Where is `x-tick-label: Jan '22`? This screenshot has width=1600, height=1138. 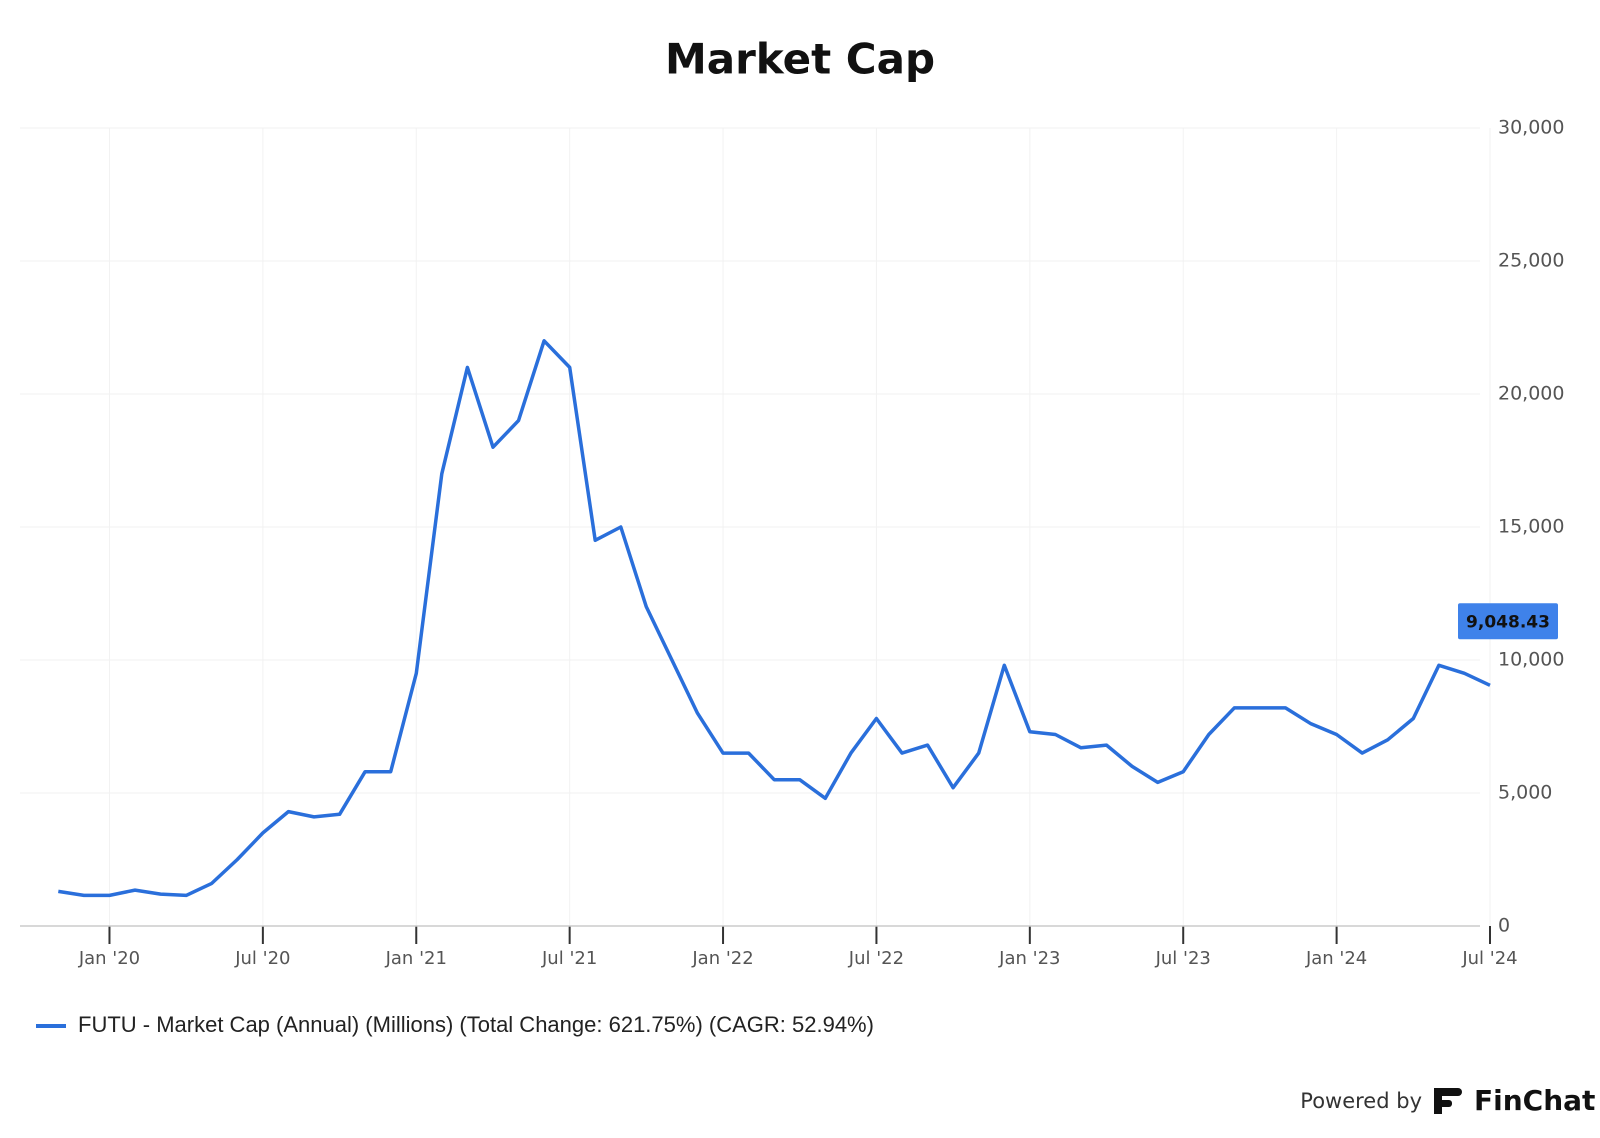 x-tick-label: Jan '22 is located at coordinates (722, 958).